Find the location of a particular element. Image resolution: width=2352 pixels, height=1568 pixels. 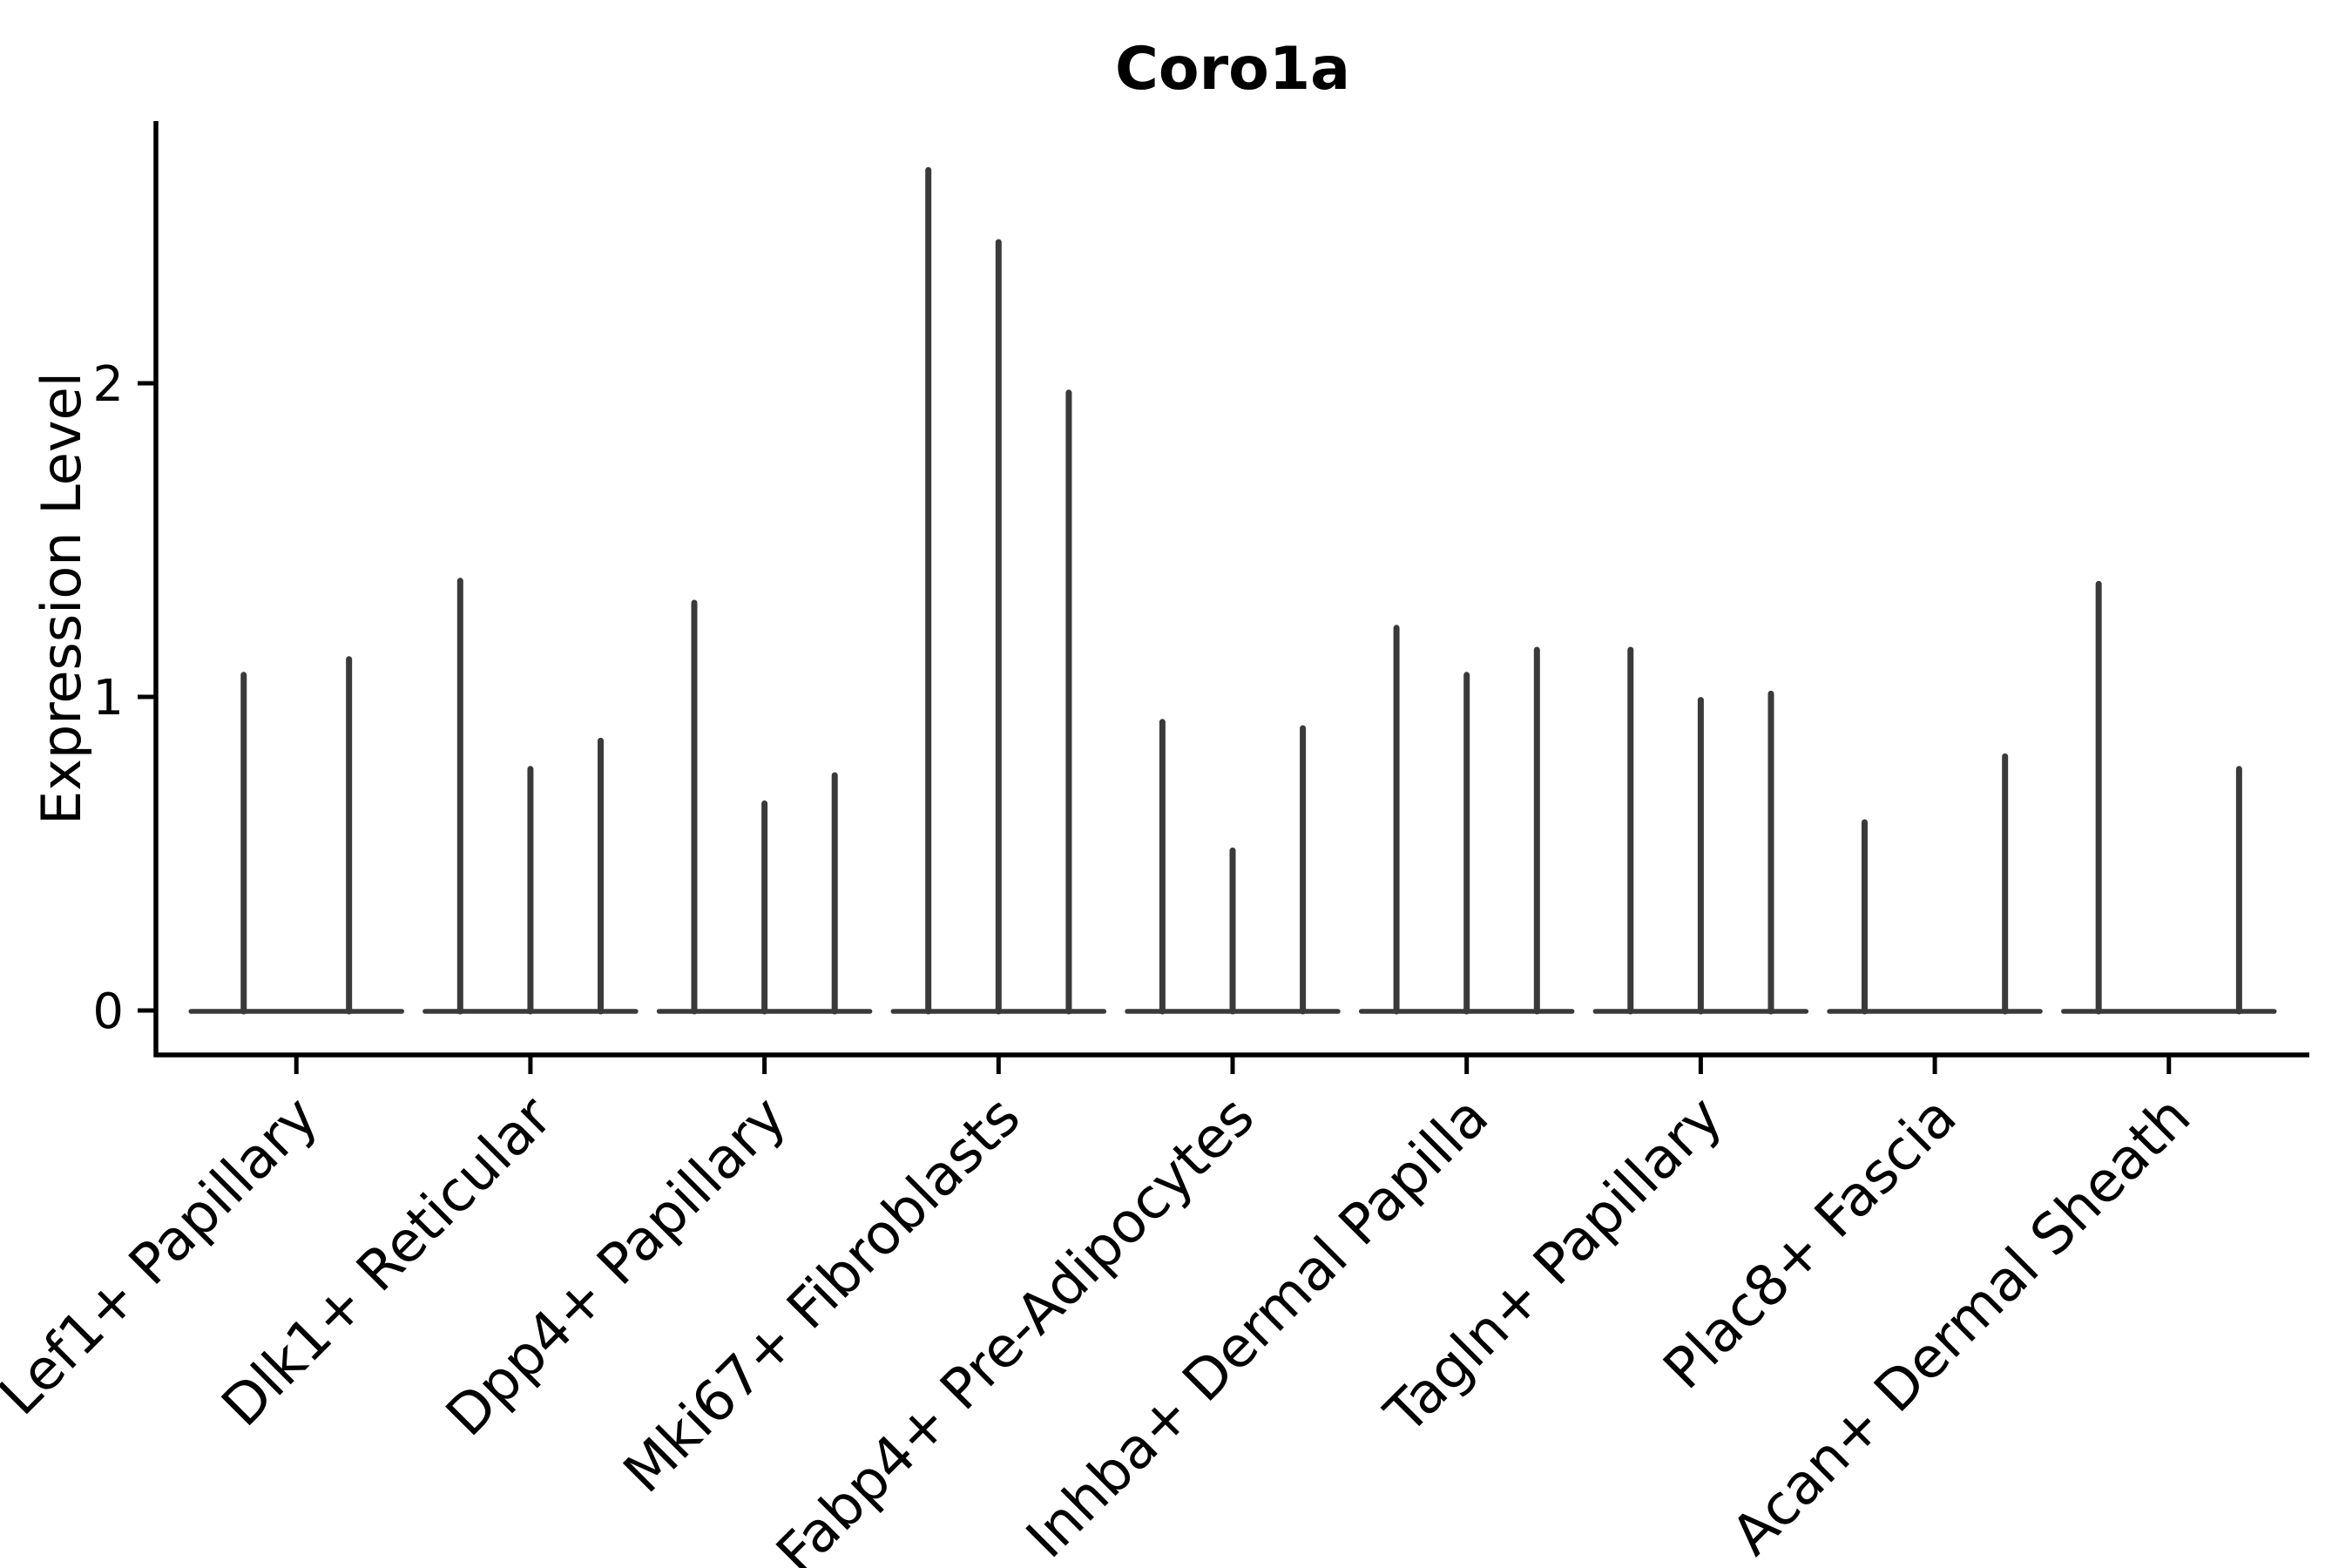

y-tick-label: 1 is located at coordinates (108, 698).